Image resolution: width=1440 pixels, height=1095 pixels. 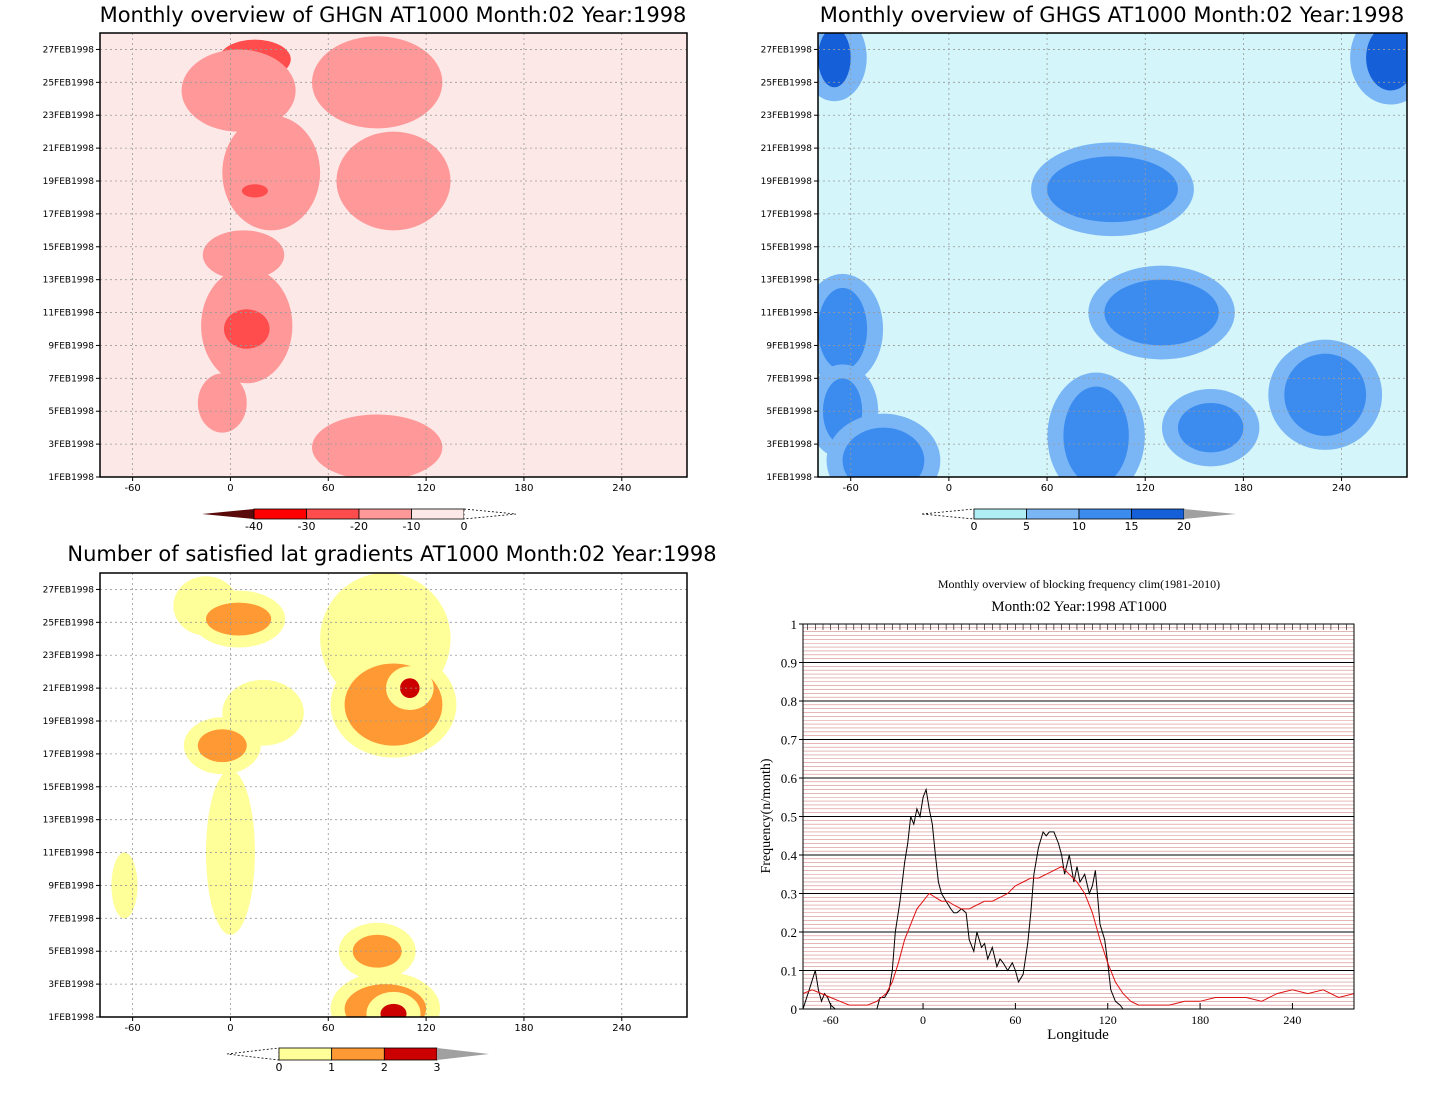 What do you see at coordinates (1015, 1020) in the screenshot?
I see `freq-x-tick-label: 60` at bounding box center [1015, 1020].